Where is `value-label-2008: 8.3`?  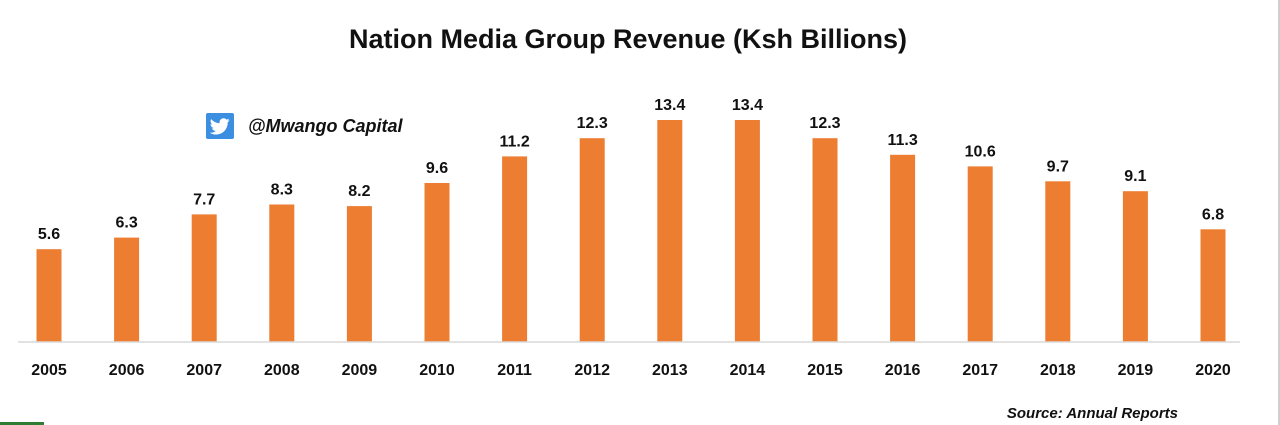
value-label-2008: 8.3 is located at coordinates (282, 190).